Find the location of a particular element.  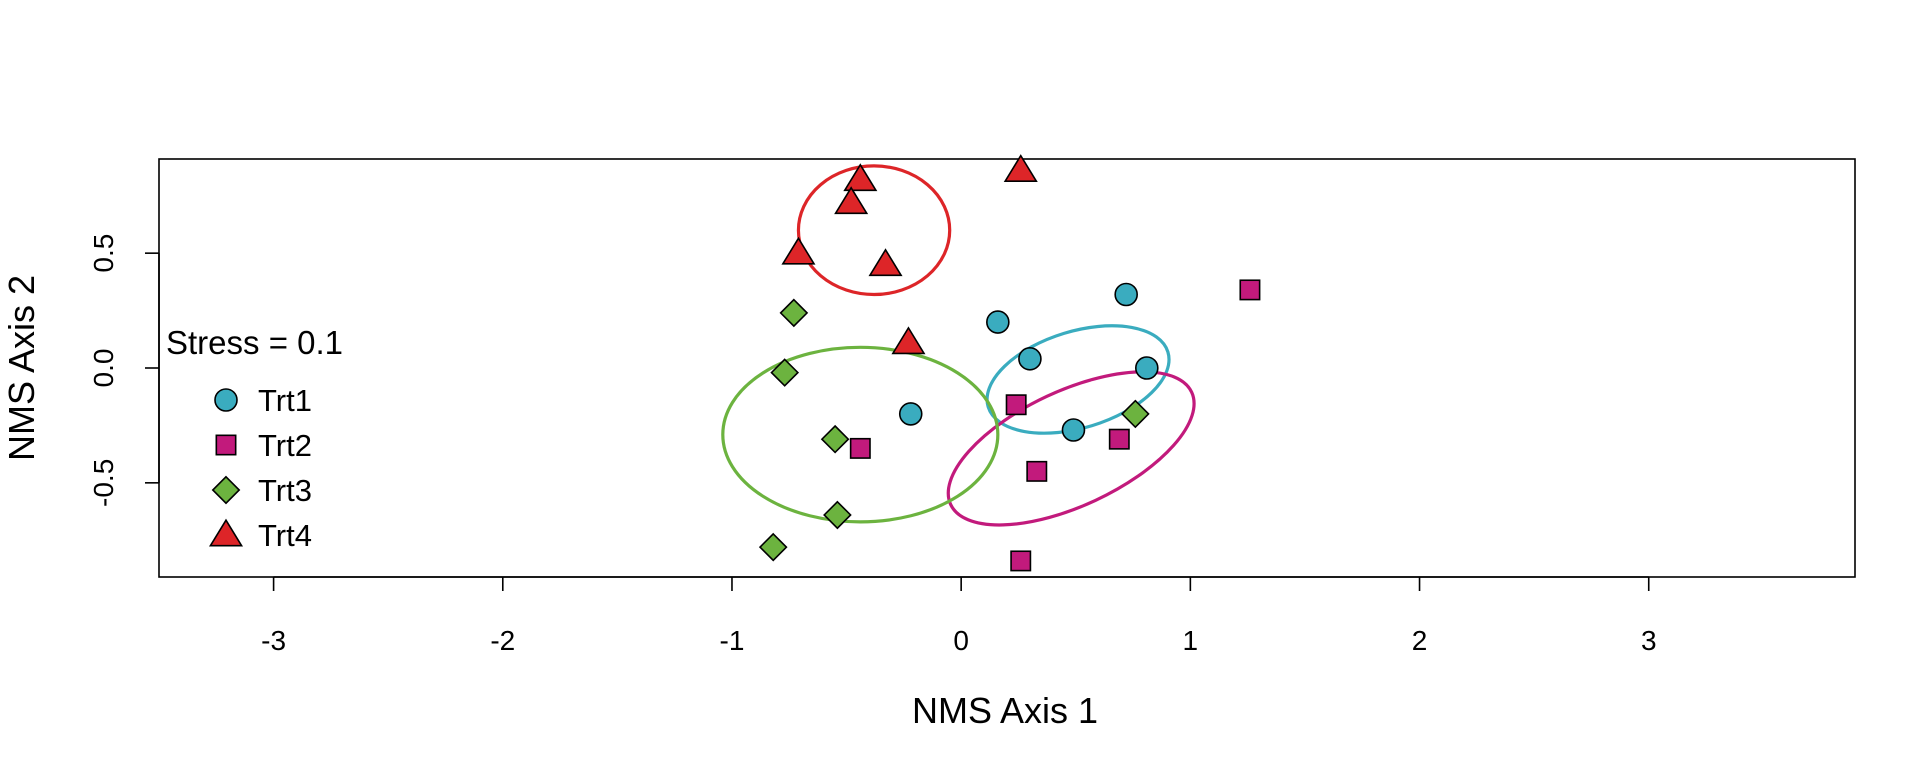

x-axis: -3 -2 -1 0 1 2 3 is located at coordinates (959, 616).